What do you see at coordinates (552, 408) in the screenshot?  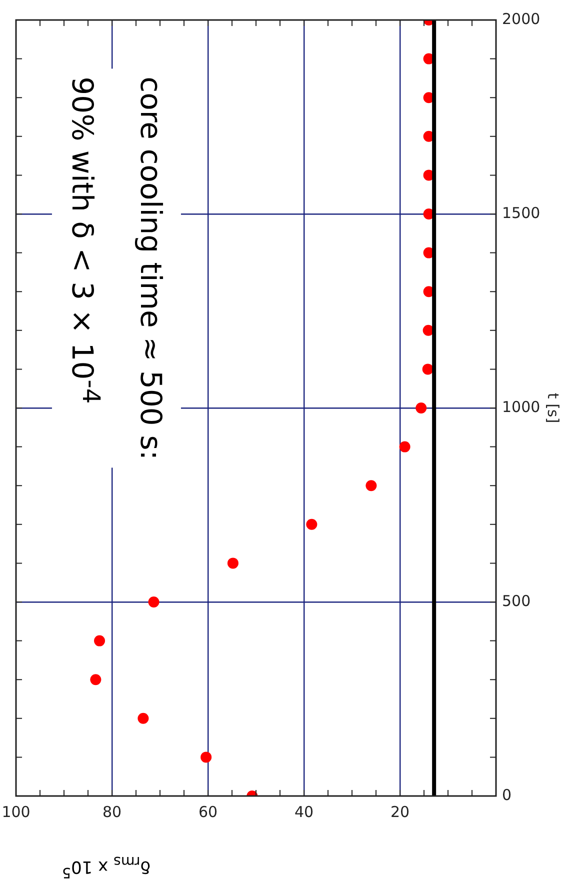 I see `y-axis-title: t [s]` at bounding box center [552, 408].